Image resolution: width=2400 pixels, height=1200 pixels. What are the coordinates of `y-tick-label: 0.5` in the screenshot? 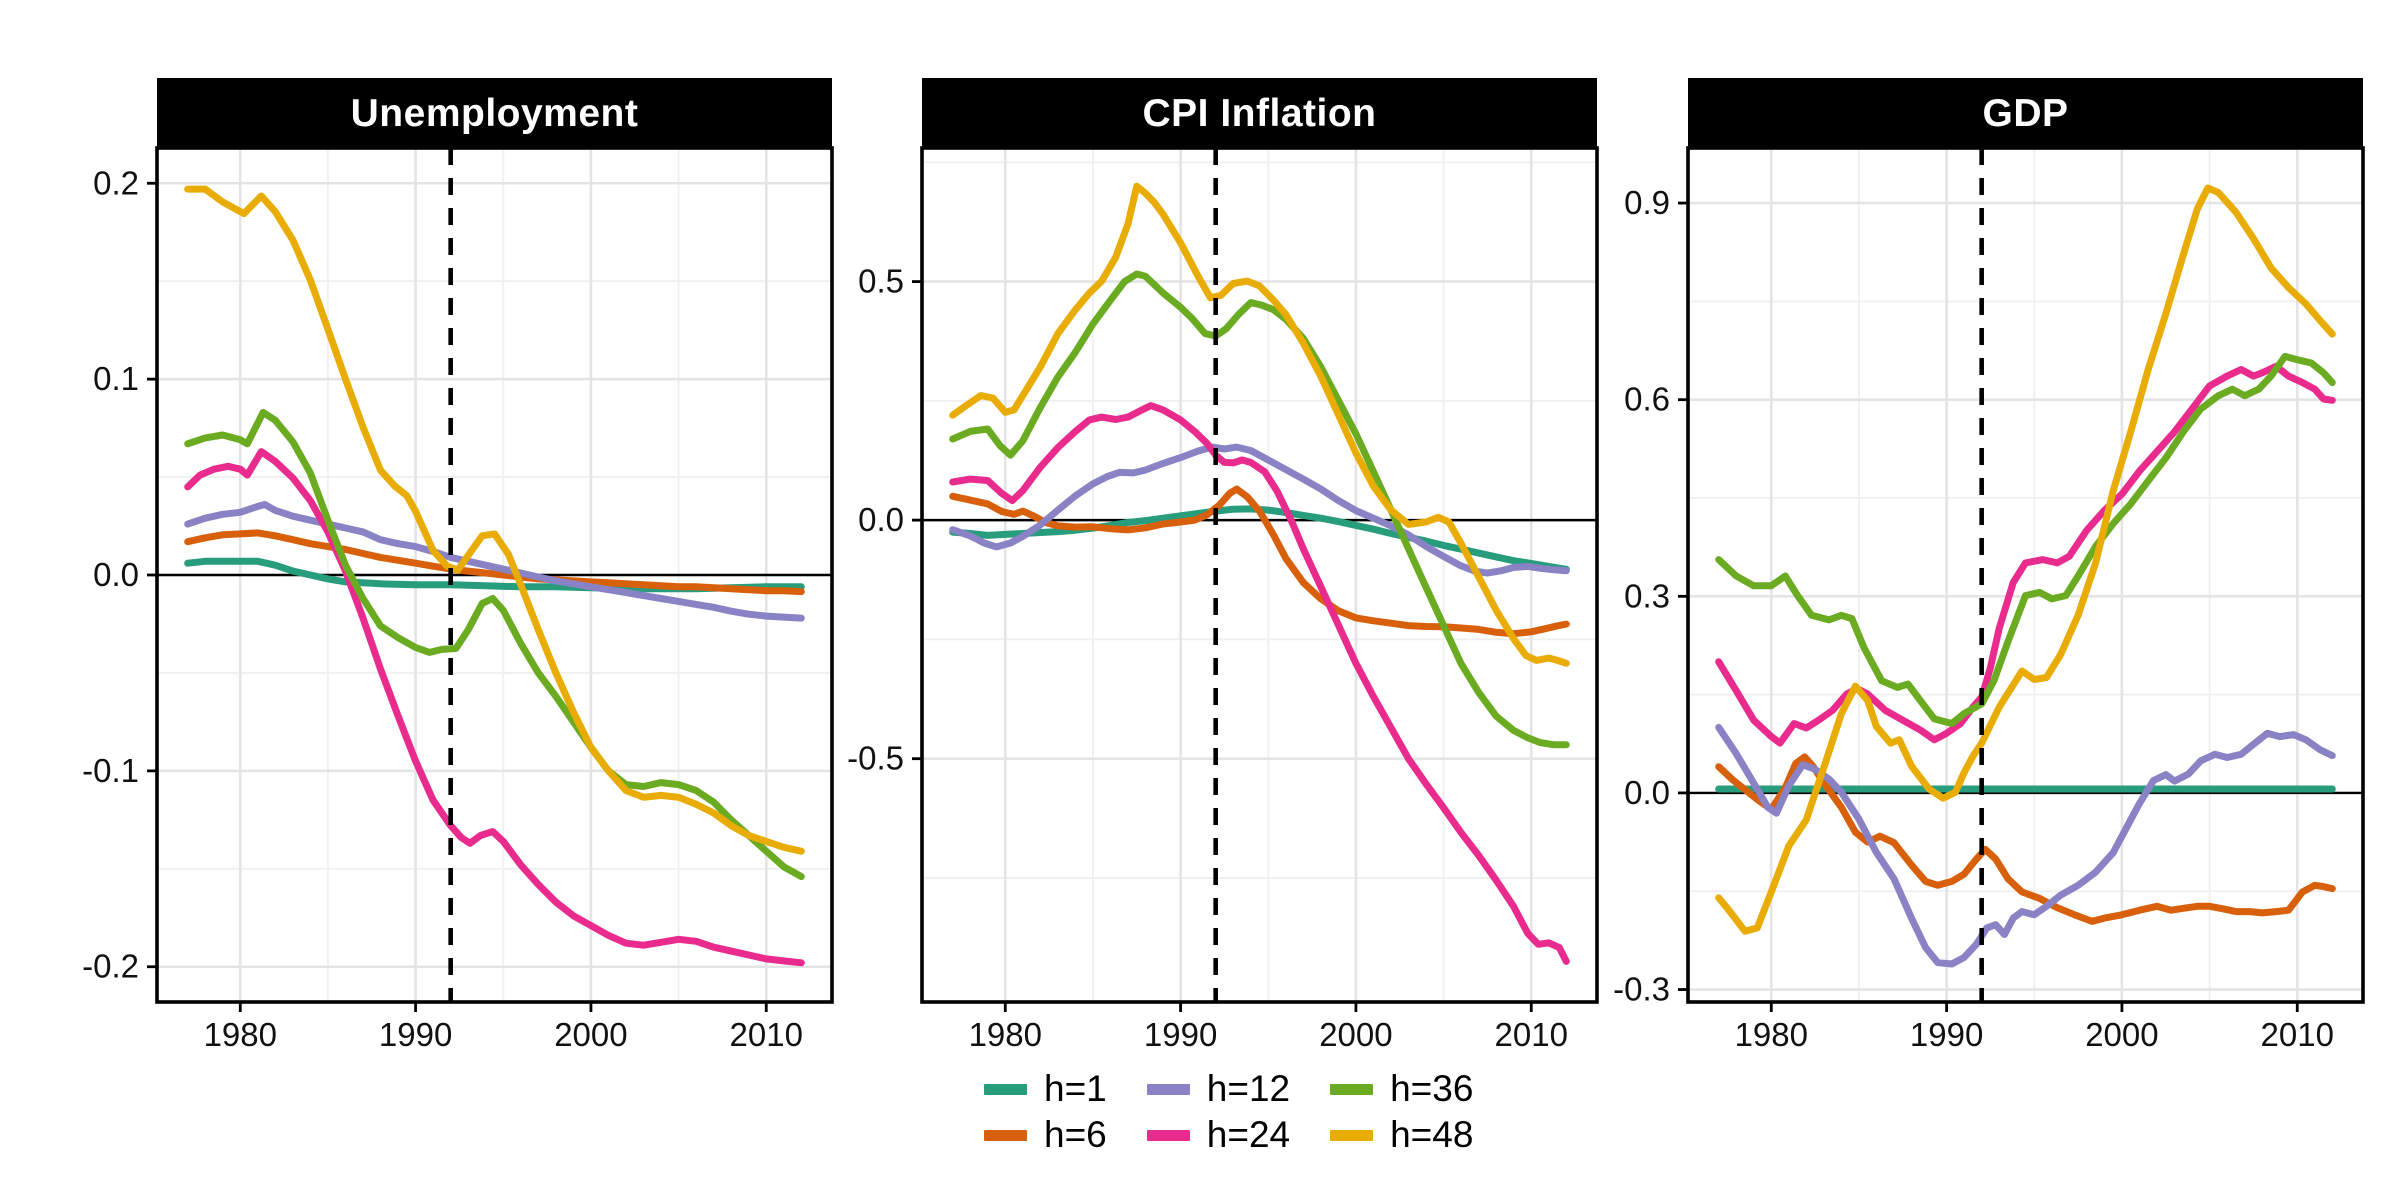 It's located at (881, 281).